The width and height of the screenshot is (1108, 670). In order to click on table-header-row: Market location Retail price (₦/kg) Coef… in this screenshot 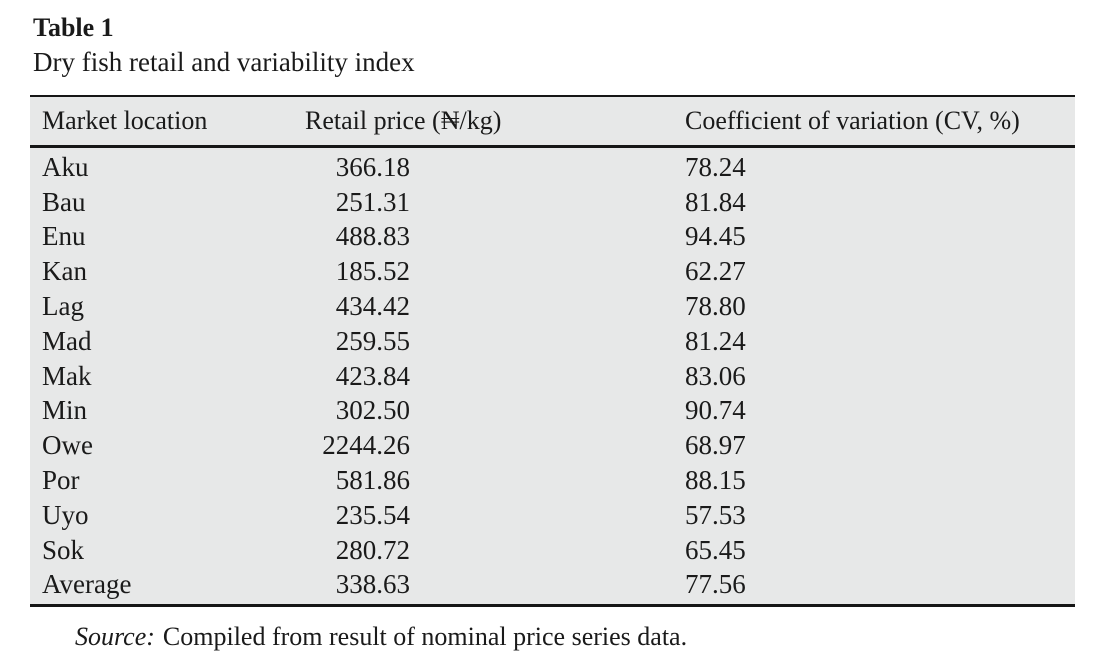, I will do `click(552, 122)`.